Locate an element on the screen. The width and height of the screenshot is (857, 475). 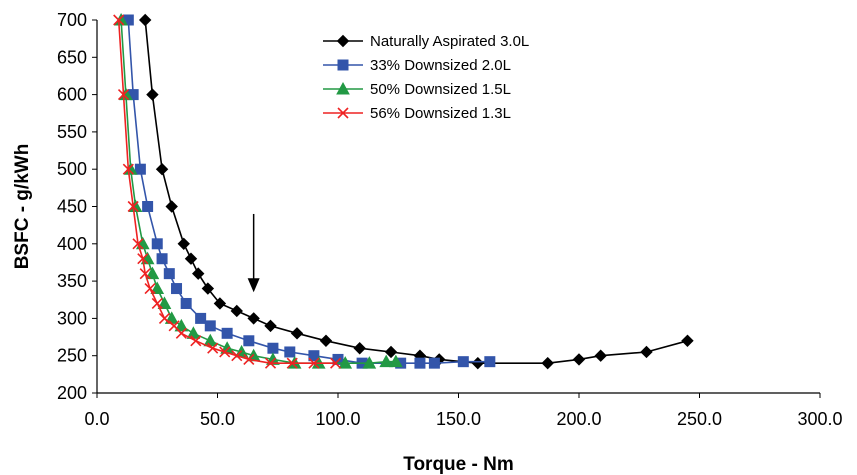
x-tick-label: 200.0 is located at coordinates (578, 419).